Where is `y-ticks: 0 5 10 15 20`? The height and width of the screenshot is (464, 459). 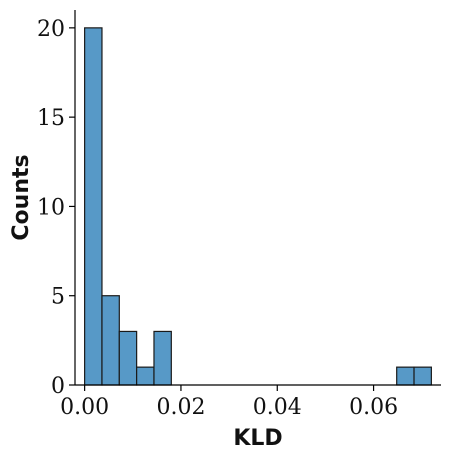 y-ticks: 0 5 10 15 20 is located at coordinates (56, 208).